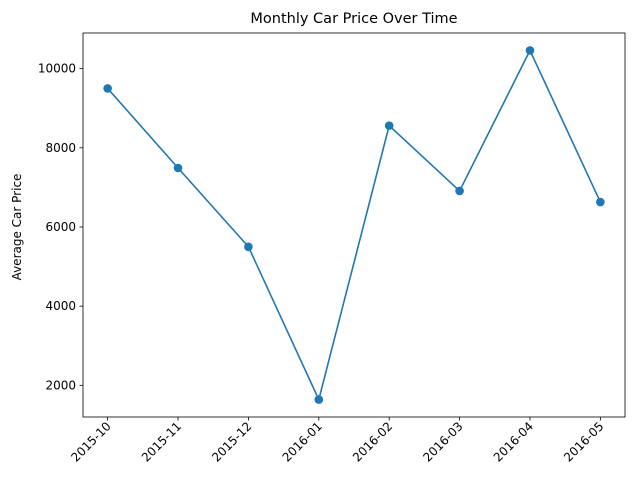  What do you see at coordinates (17, 227) in the screenshot?
I see `y-axis-label: Average Car Price` at bounding box center [17, 227].